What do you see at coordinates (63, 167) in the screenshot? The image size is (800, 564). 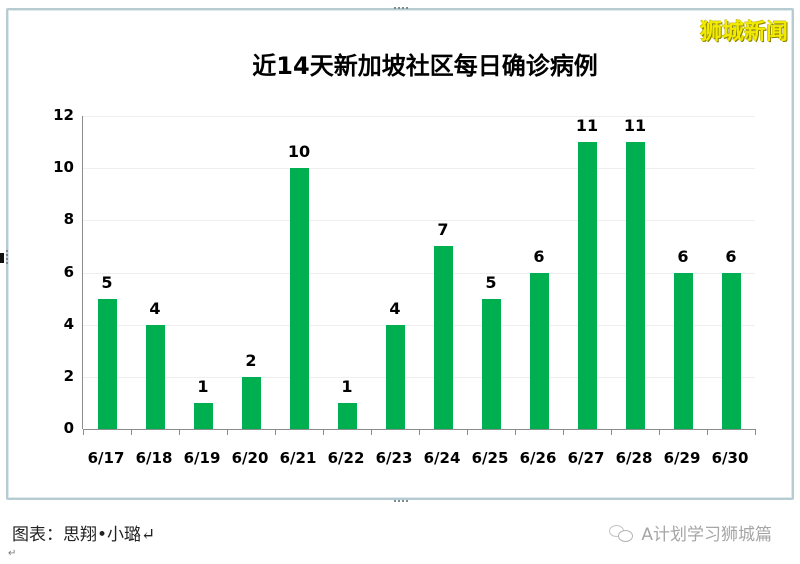 I see `y-tick-label: 10` at bounding box center [63, 167].